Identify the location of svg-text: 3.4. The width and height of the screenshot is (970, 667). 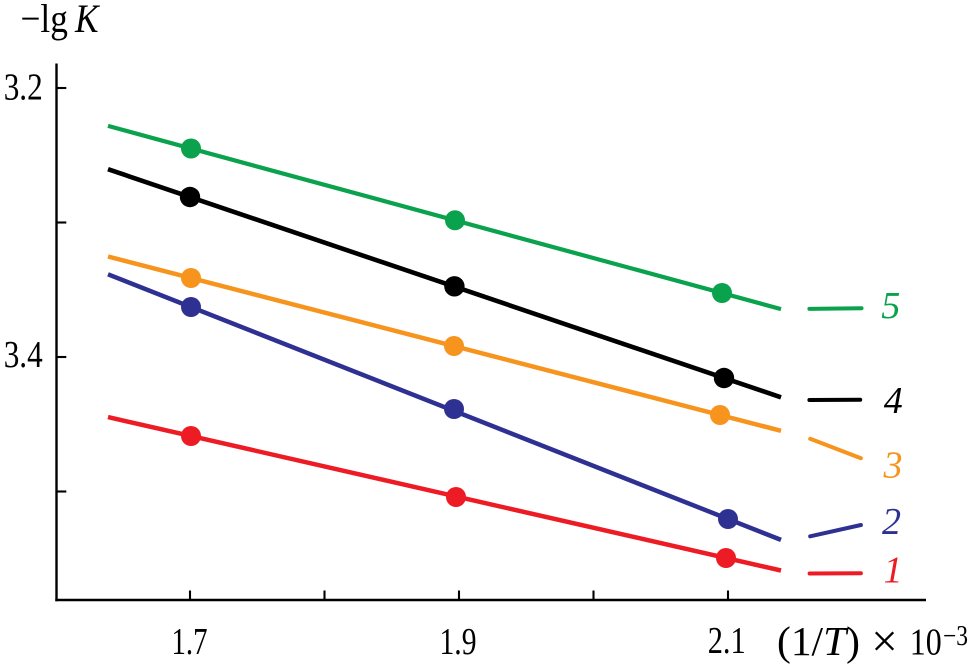
(23, 355).